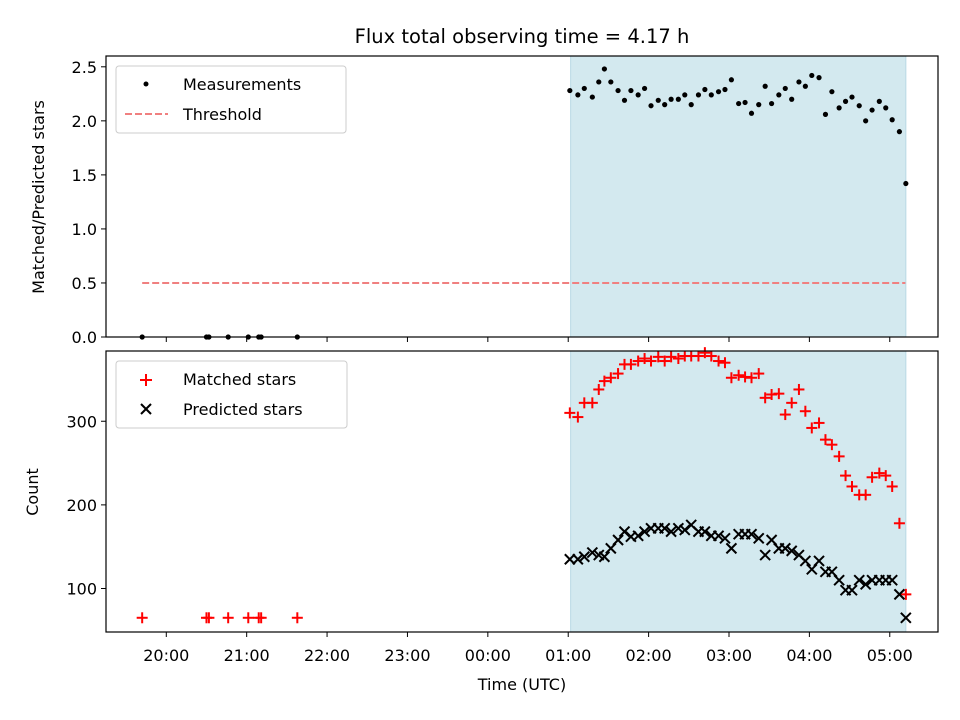 The image size is (960, 720). I want to click on top-y-tick-label: 1.5, so click(84, 175).